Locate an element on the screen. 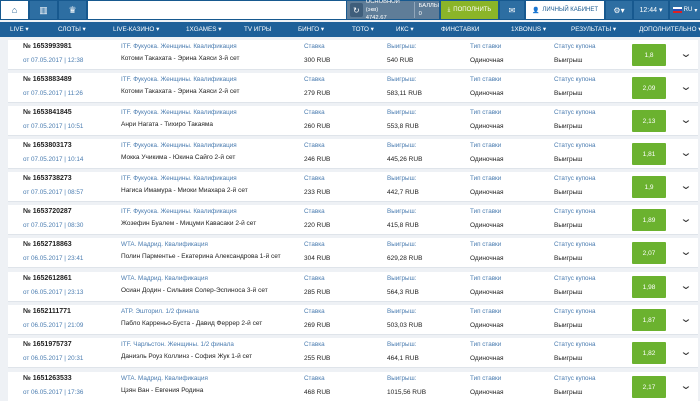 The height and width of the screenshot is (401, 700). bet-match: Котоми Такахата - Эрина Хаяси 2-й сет is located at coordinates (180, 91).